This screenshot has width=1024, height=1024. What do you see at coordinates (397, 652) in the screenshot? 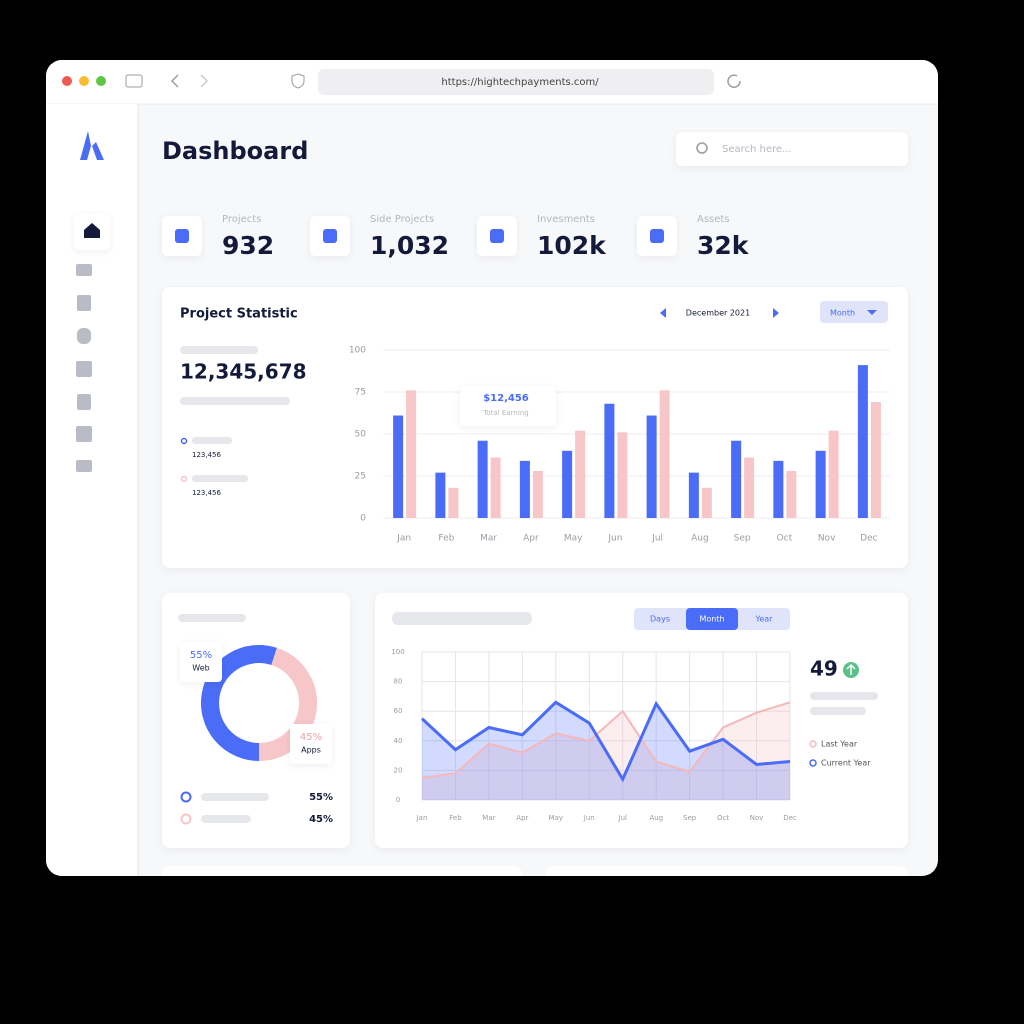
I see `y-tick-label: 100` at bounding box center [397, 652].